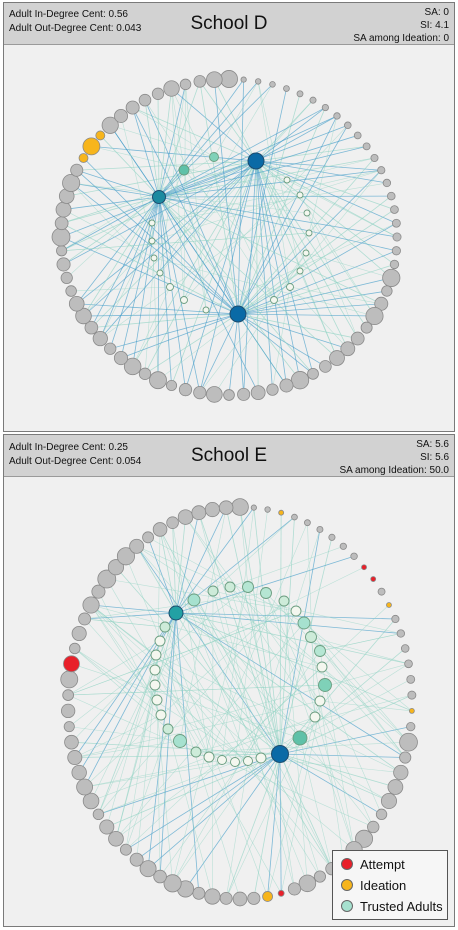 The height and width of the screenshot is (930, 458). I want to click on trusted-adult-hub-node, so click(238, 314).